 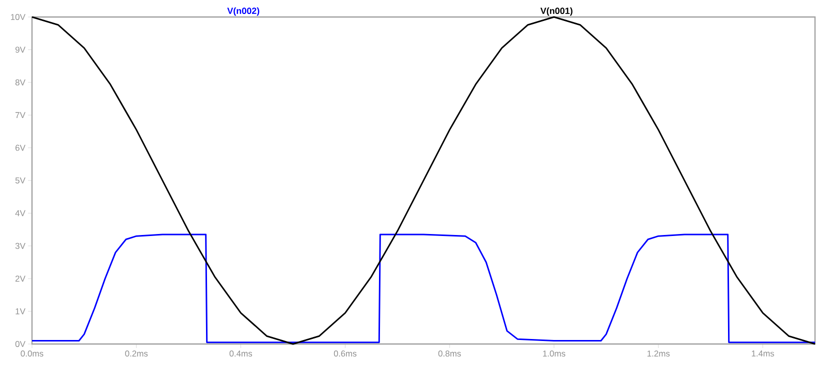 I want to click on x-tick-label: 1.4ms, so click(x=763, y=353).